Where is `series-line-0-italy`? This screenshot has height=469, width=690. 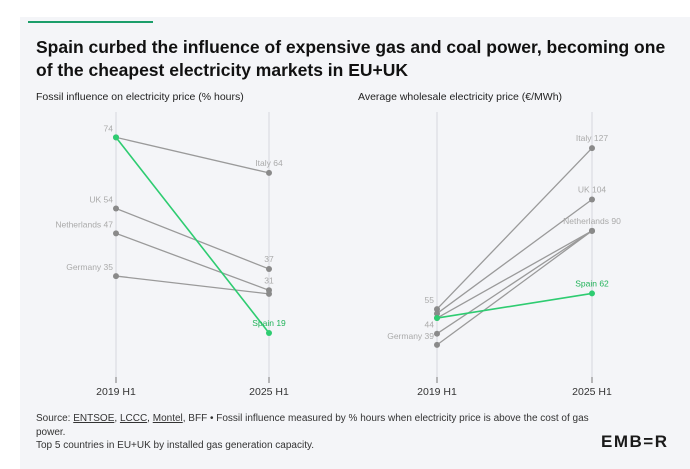 series-line-0-italy is located at coordinates (192, 155).